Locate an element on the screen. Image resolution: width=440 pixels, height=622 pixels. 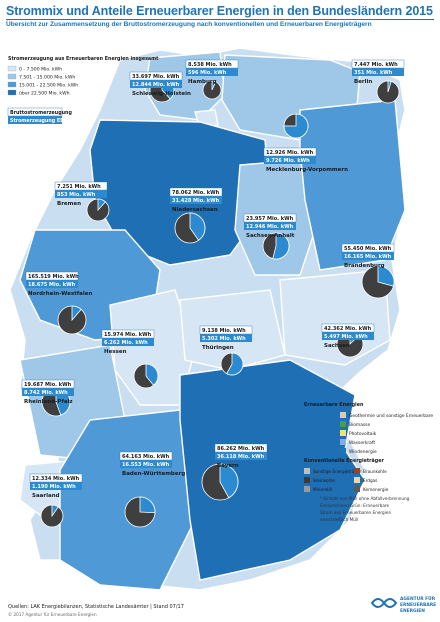
note-2: Entsprechend Grün: Erneuerbare is located at coordinates (355, 505).